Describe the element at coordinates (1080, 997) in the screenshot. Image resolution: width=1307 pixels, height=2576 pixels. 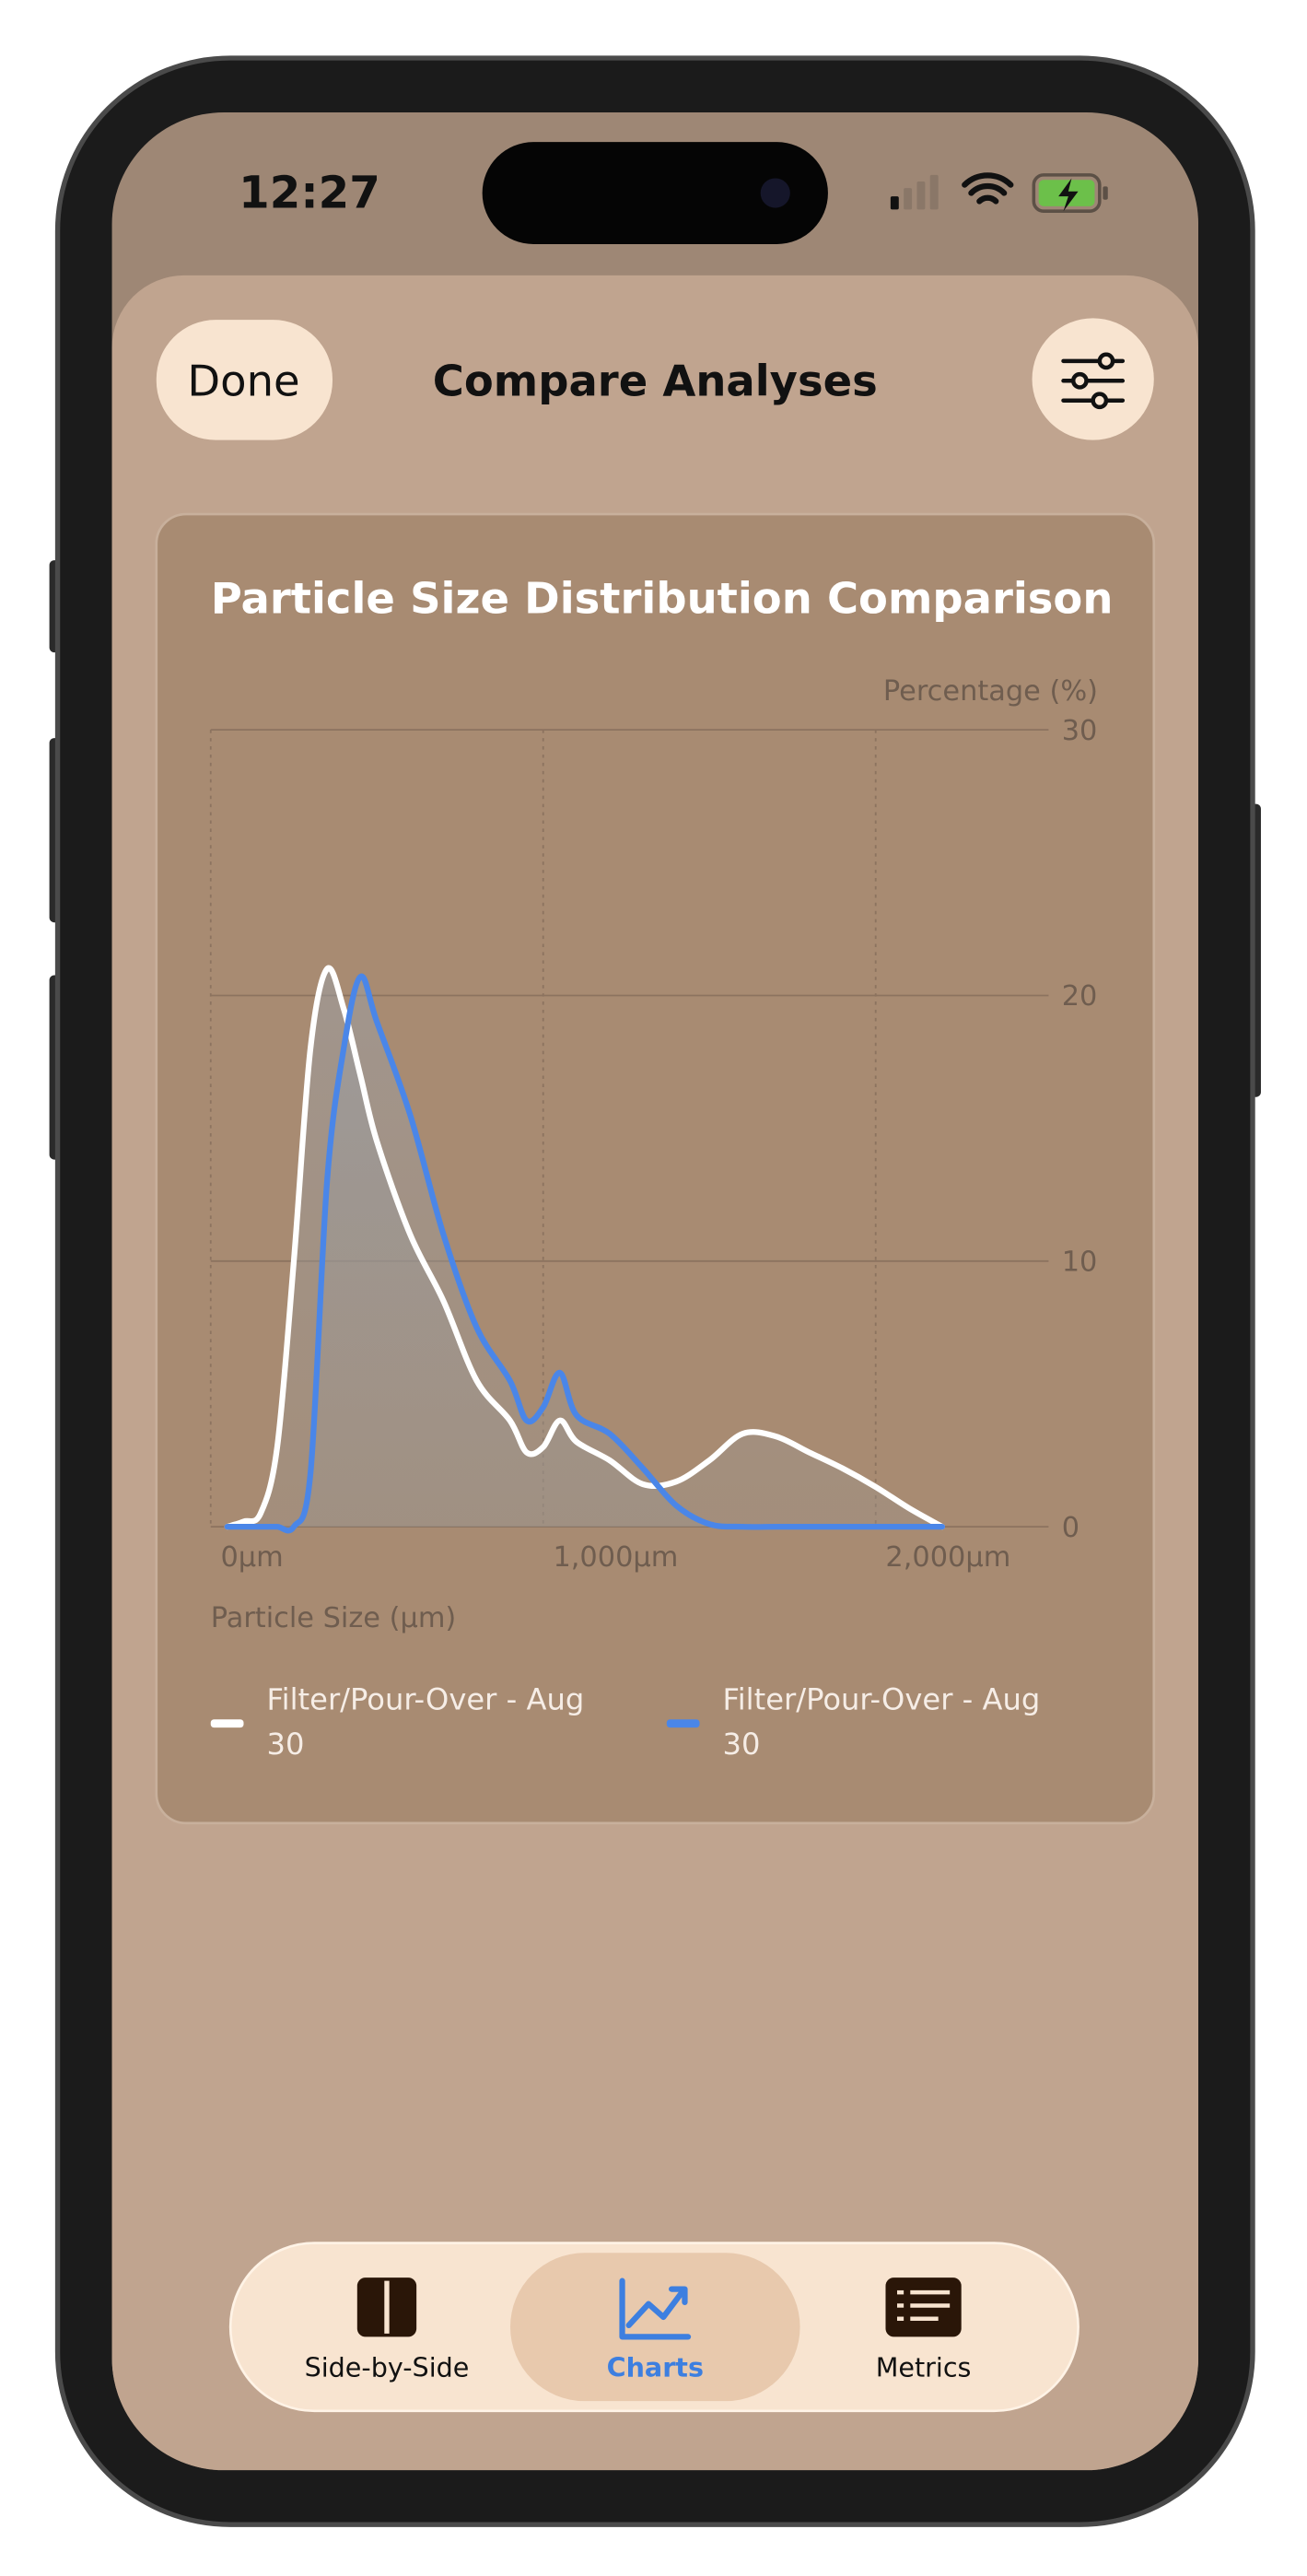
I see `y-tick-label: 20` at that location.